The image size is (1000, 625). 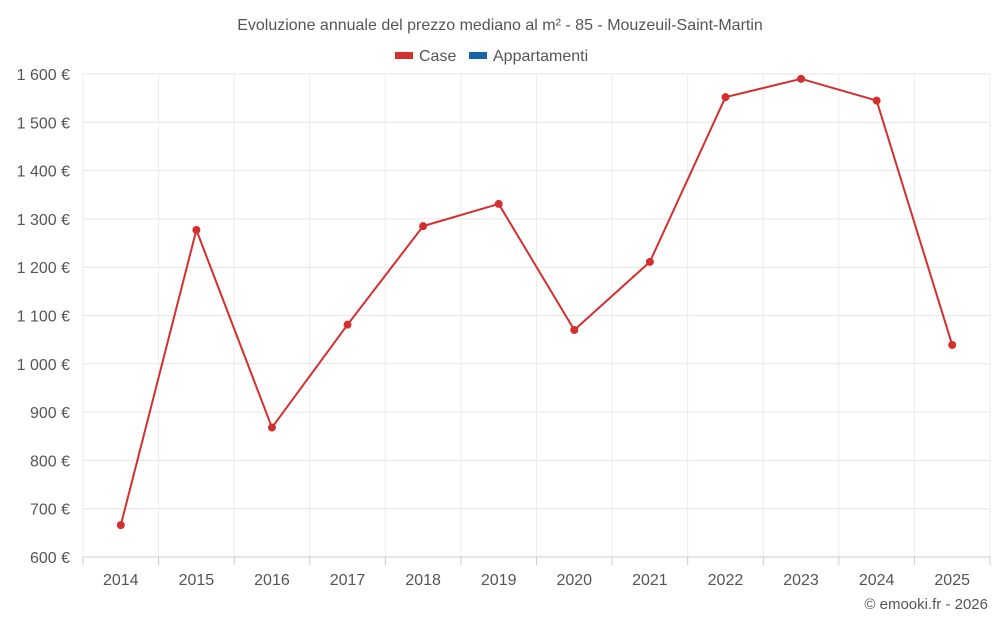 I want to click on credit-text: © emooki.fr - 2026, so click(x=926, y=604).